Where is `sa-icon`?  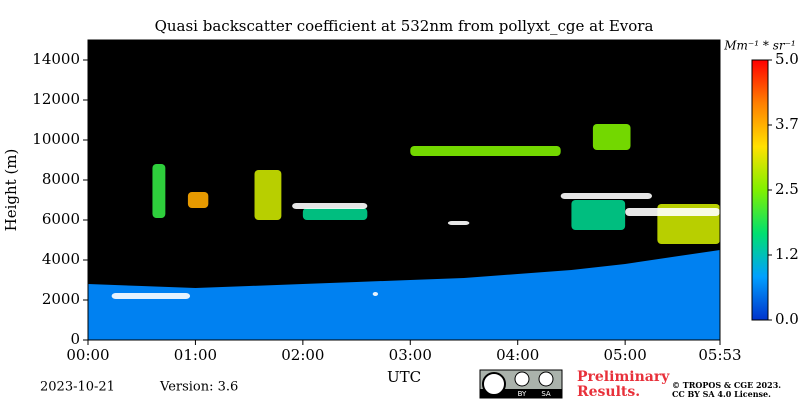
sa-icon is located at coordinates (546, 379).